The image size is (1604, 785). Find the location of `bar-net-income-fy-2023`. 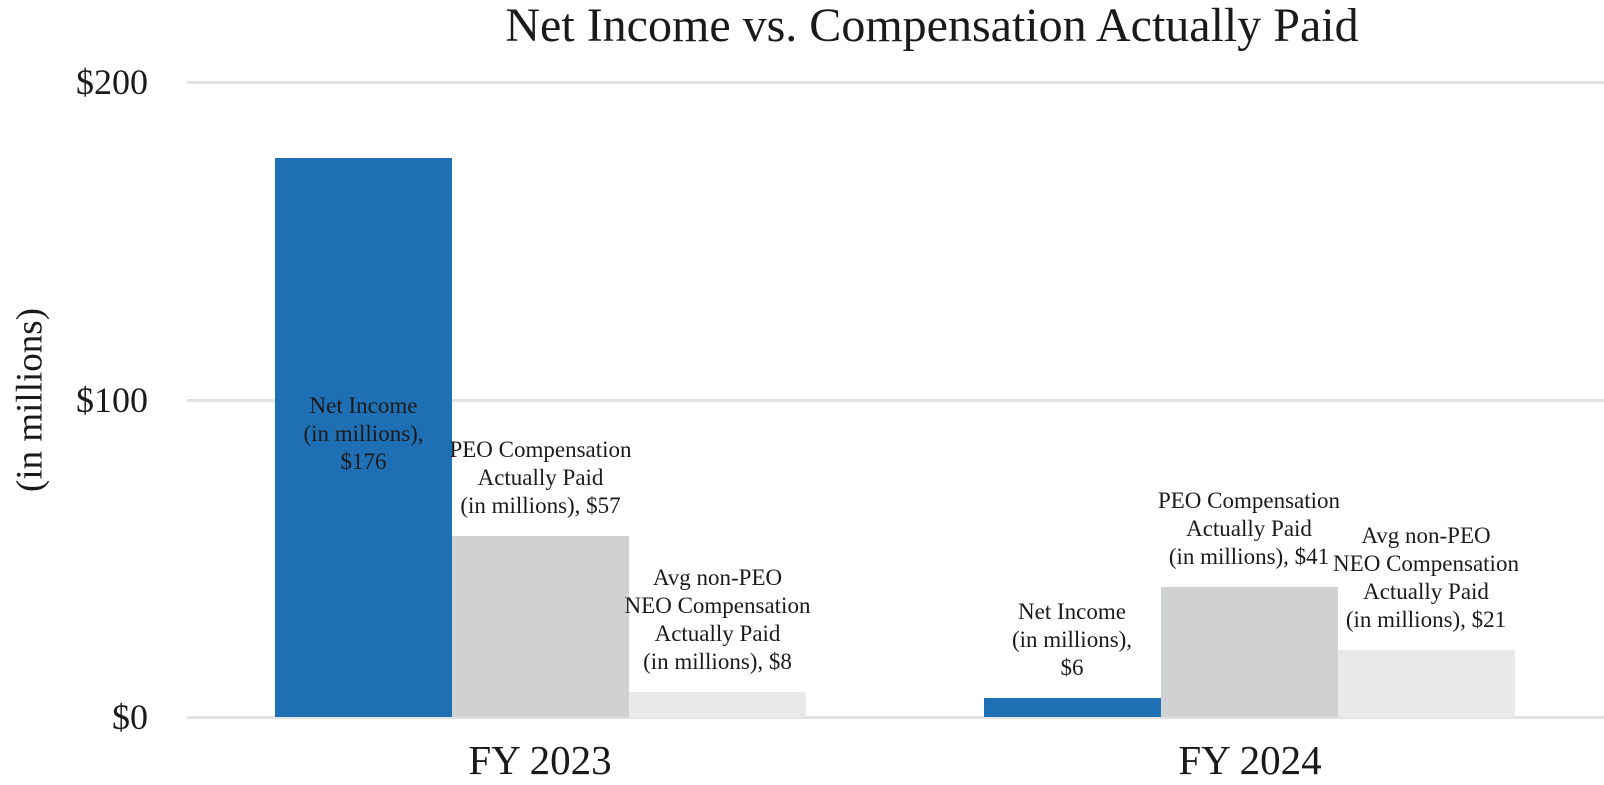

bar-net-income-fy-2023 is located at coordinates (363, 437).